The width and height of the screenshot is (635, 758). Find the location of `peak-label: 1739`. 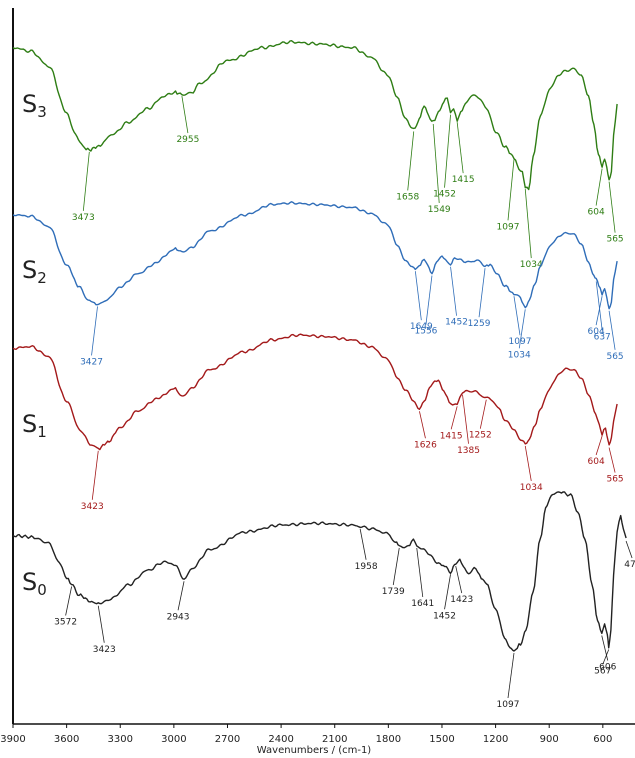

peak-label: 1739 is located at coordinates (393, 592).